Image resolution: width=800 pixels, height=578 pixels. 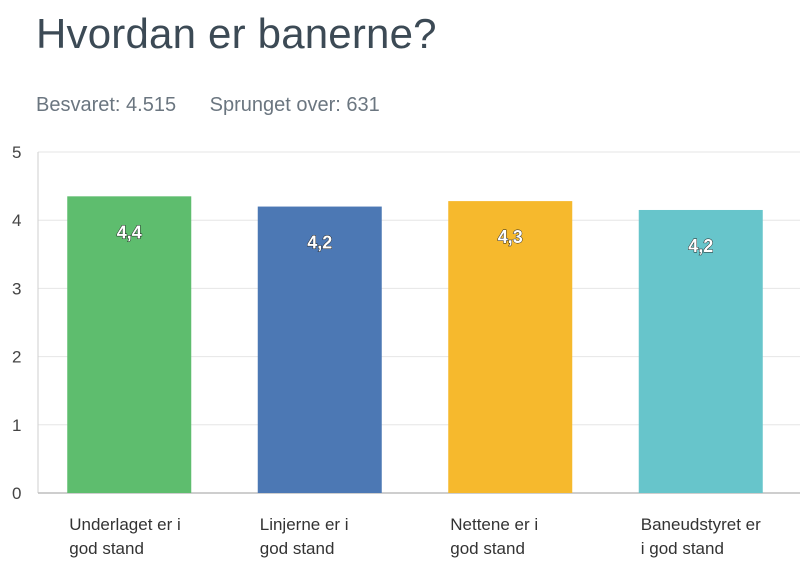 What do you see at coordinates (236, 33) in the screenshot?
I see `chart-title: Hvordan er banerne?` at bounding box center [236, 33].